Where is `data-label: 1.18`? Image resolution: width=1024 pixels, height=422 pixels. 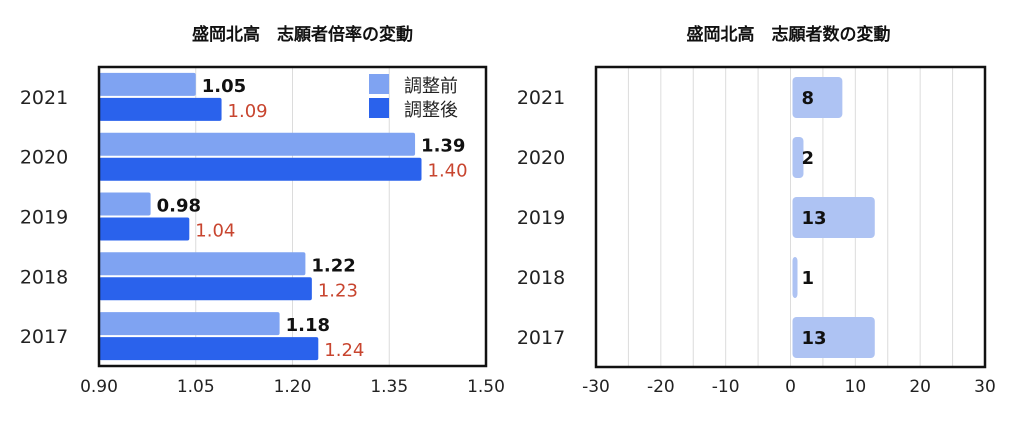
data-label: 1.18 is located at coordinates (308, 325).